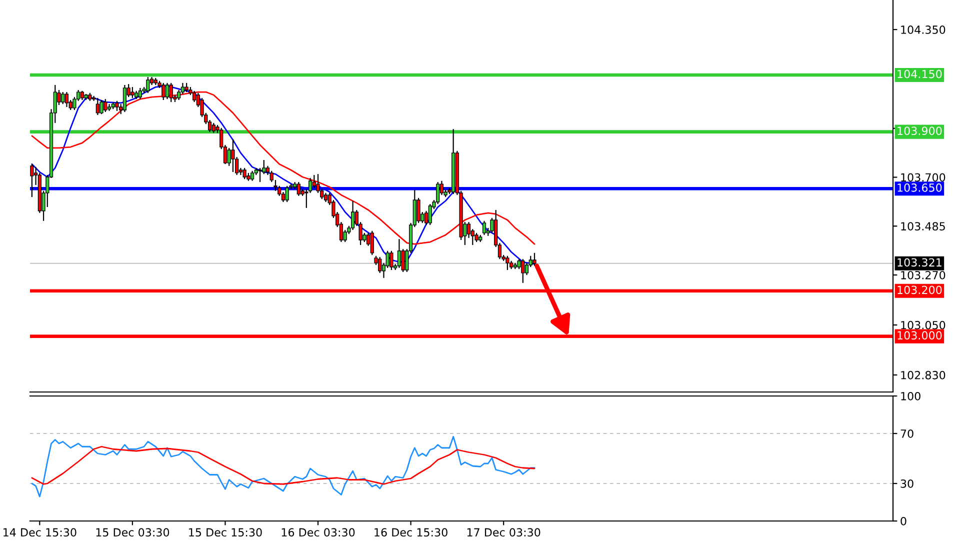 The width and height of the screenshot is (961, 541). Describe the element at coordinates (920, 74) in the screenshot. I see `ref-line-label: 104.150` at that location.